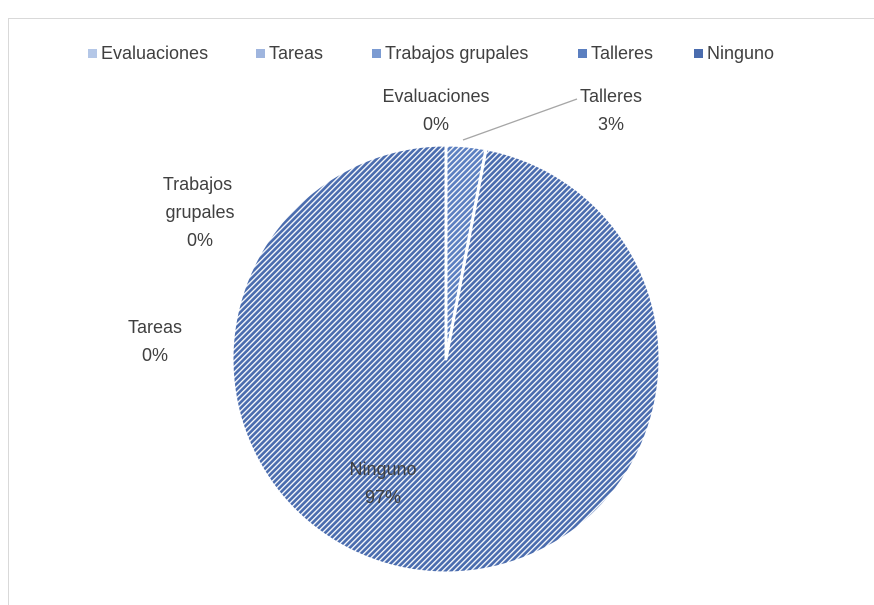  What do you see at coordinates (435, 96) in the screenshot?
I see `data-label-name: Evaluaciones` at bounding box center [435, 96].